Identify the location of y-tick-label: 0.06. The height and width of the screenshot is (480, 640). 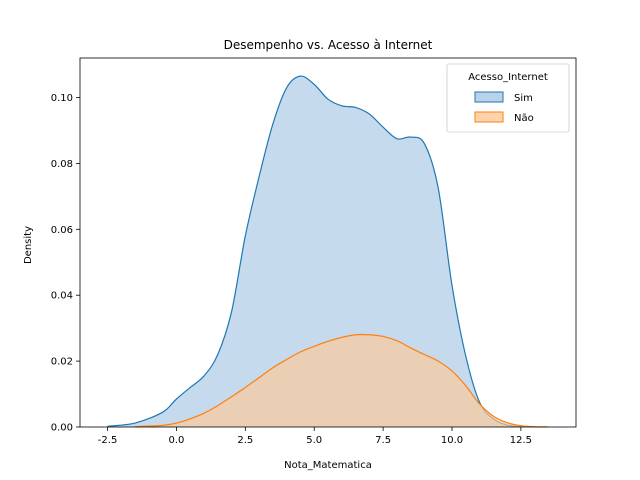
(62, 230).